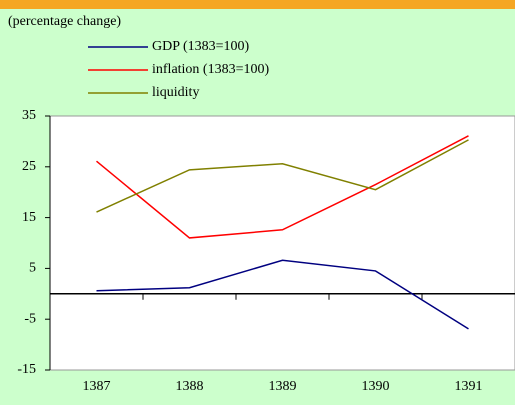 This screenshot has height=405, width=515. I want to click on x-tick-label: 1391, so click(469, 386).